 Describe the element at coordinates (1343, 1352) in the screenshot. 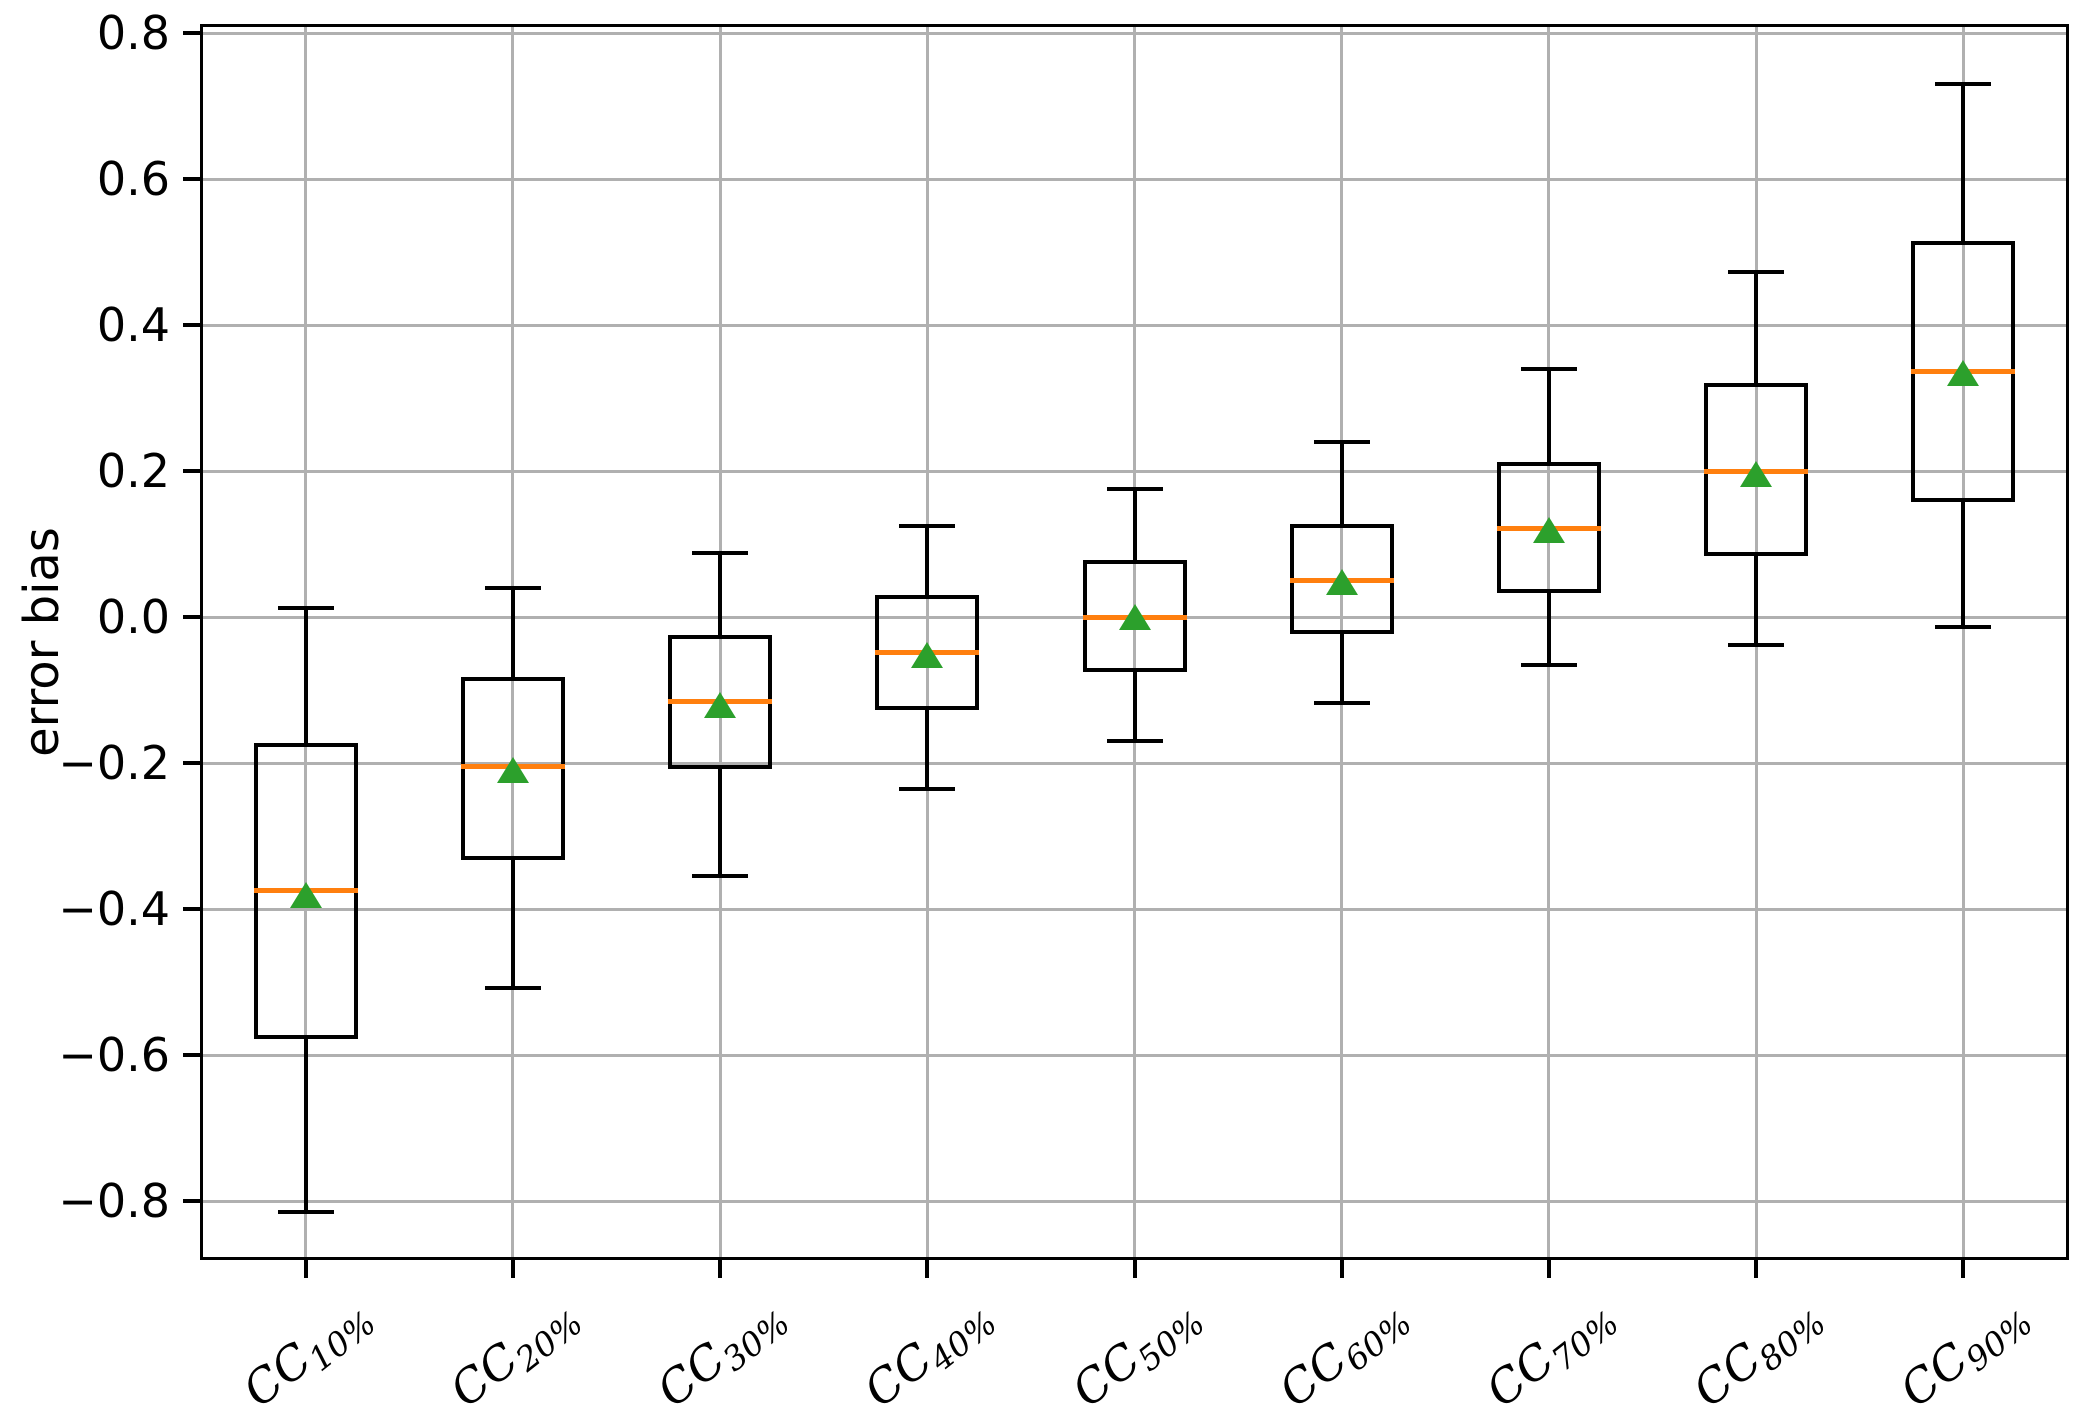

I see `x-tick-label: CC60%` at that location.